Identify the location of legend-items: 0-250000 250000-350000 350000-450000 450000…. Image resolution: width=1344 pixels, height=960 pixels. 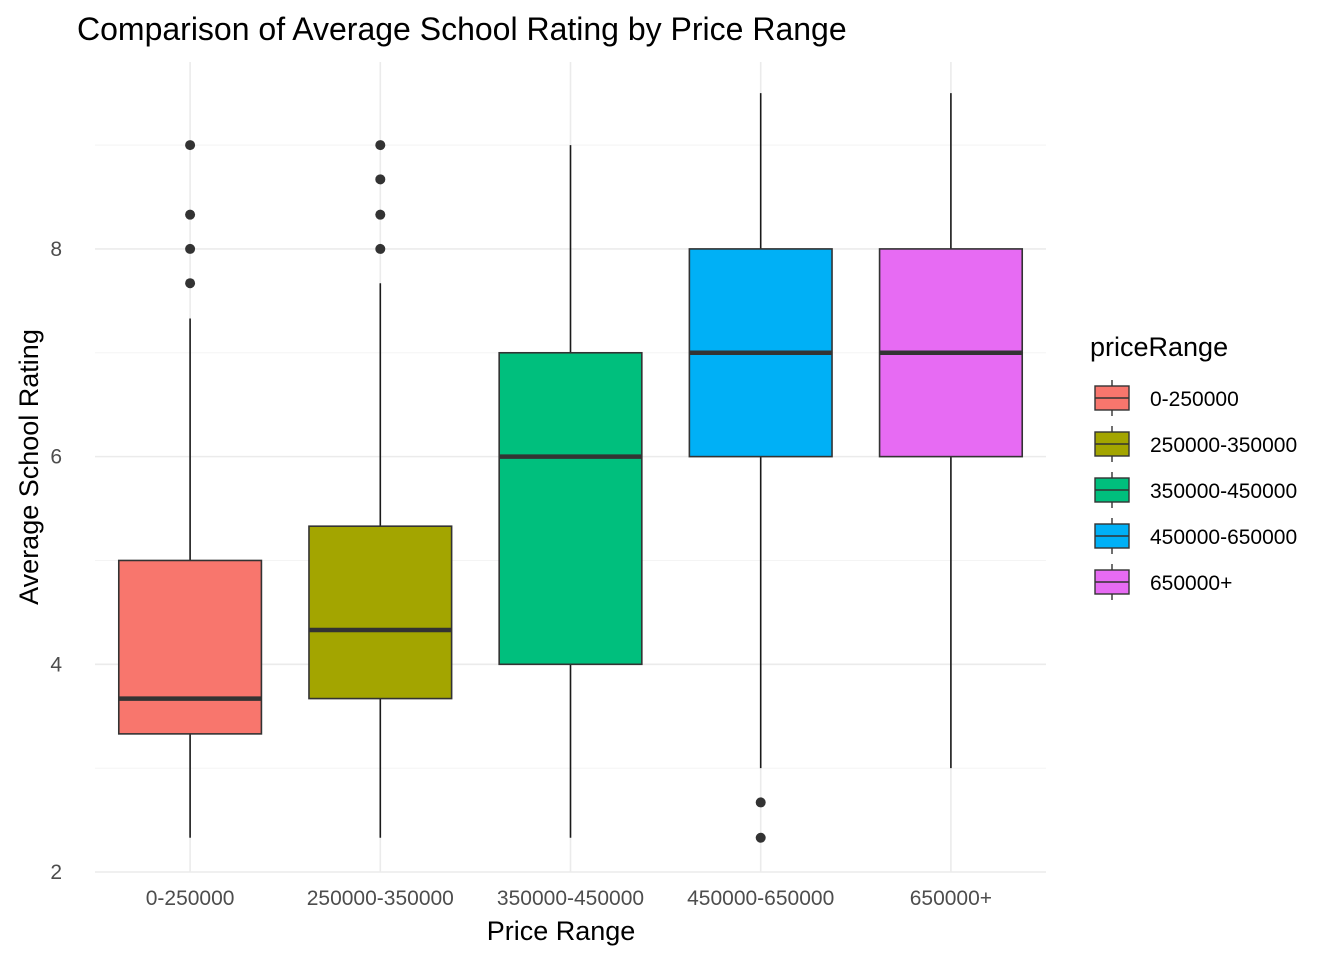
(1195, 490).